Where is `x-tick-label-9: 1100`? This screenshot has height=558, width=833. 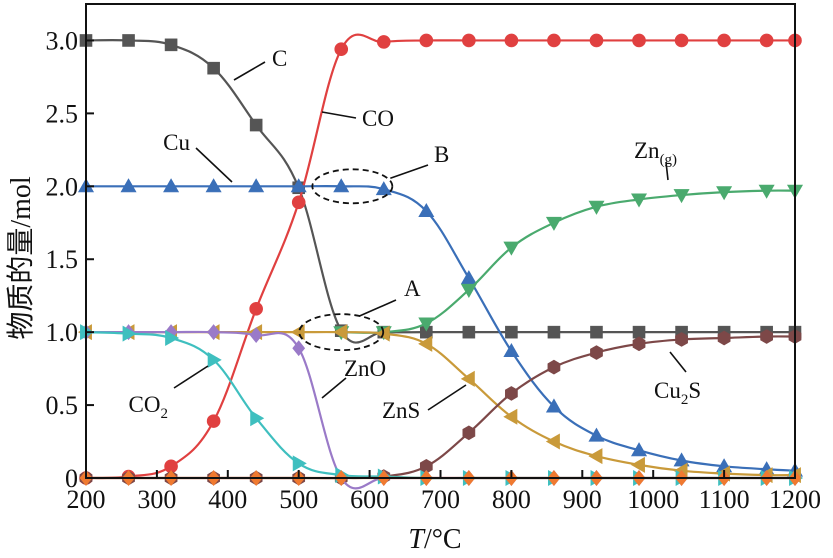
x-tick-label-9: 1100 is located at coordinates (724, 499).